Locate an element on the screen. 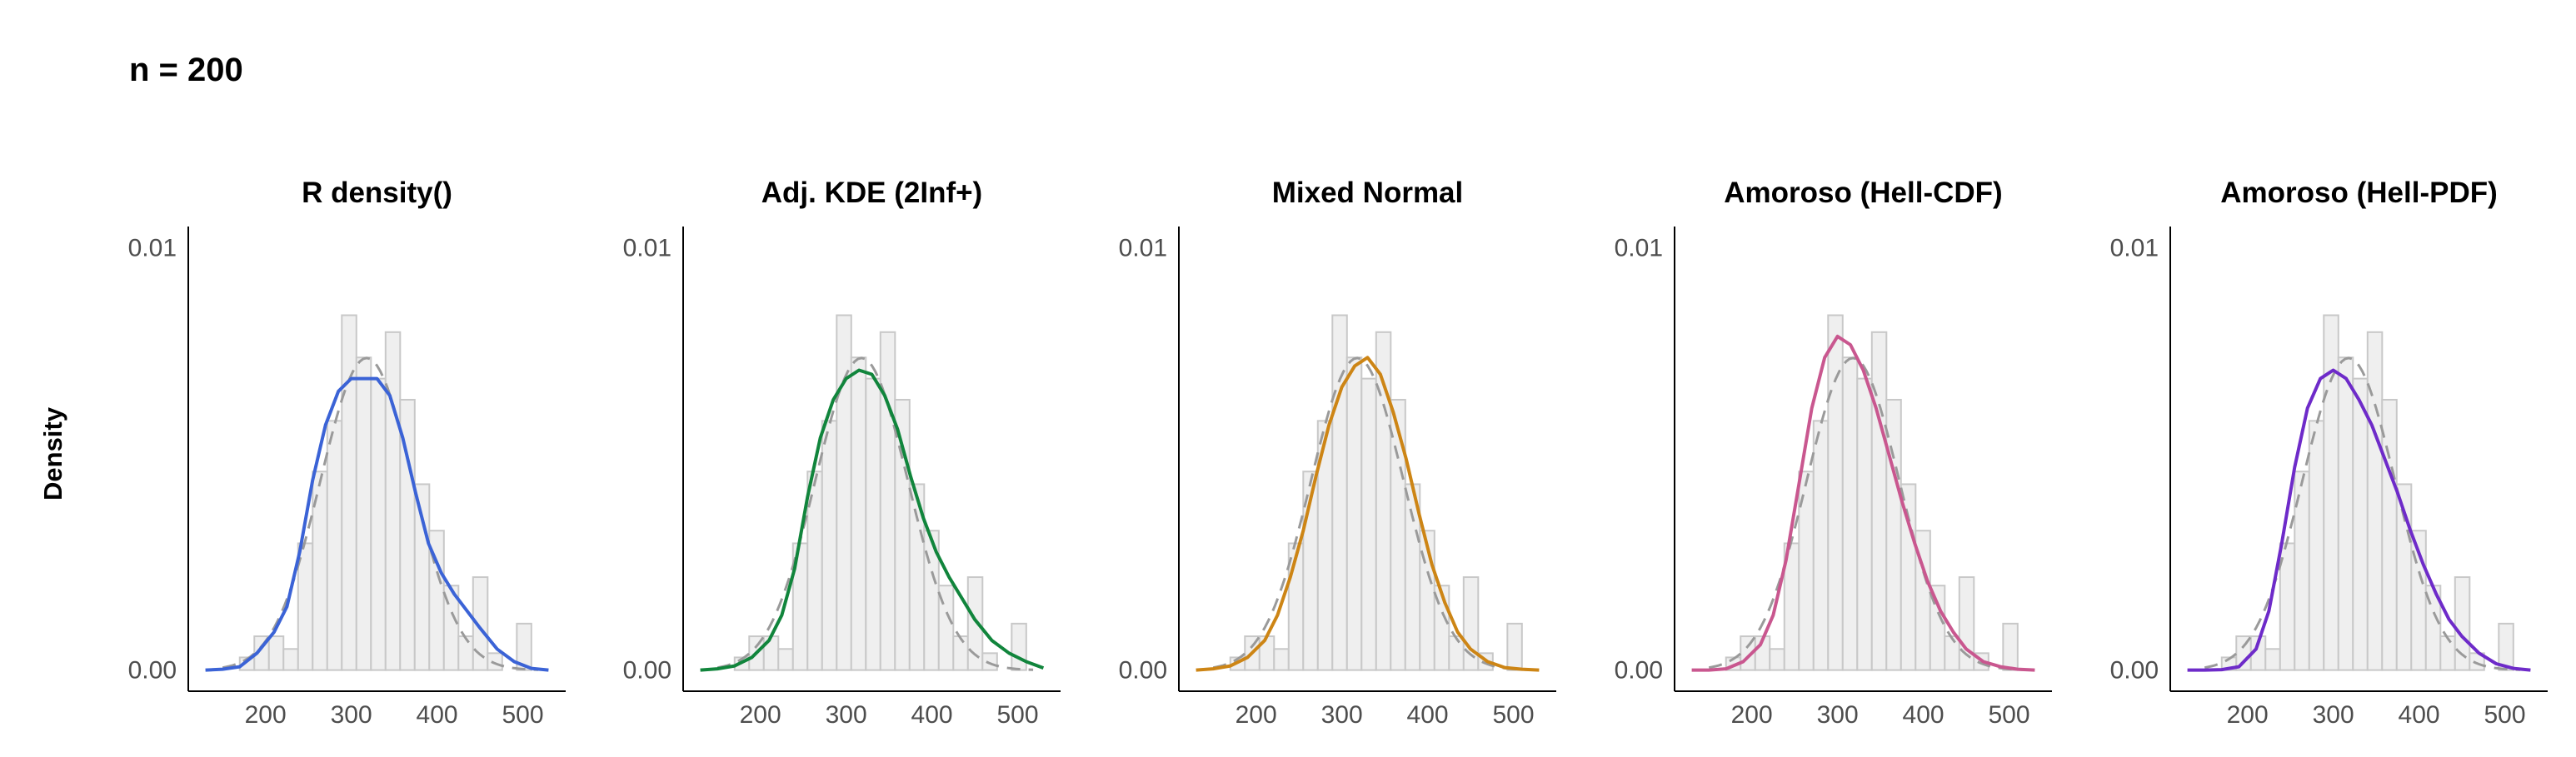  page-title: n = 200 is located at coordinates (186, 70).